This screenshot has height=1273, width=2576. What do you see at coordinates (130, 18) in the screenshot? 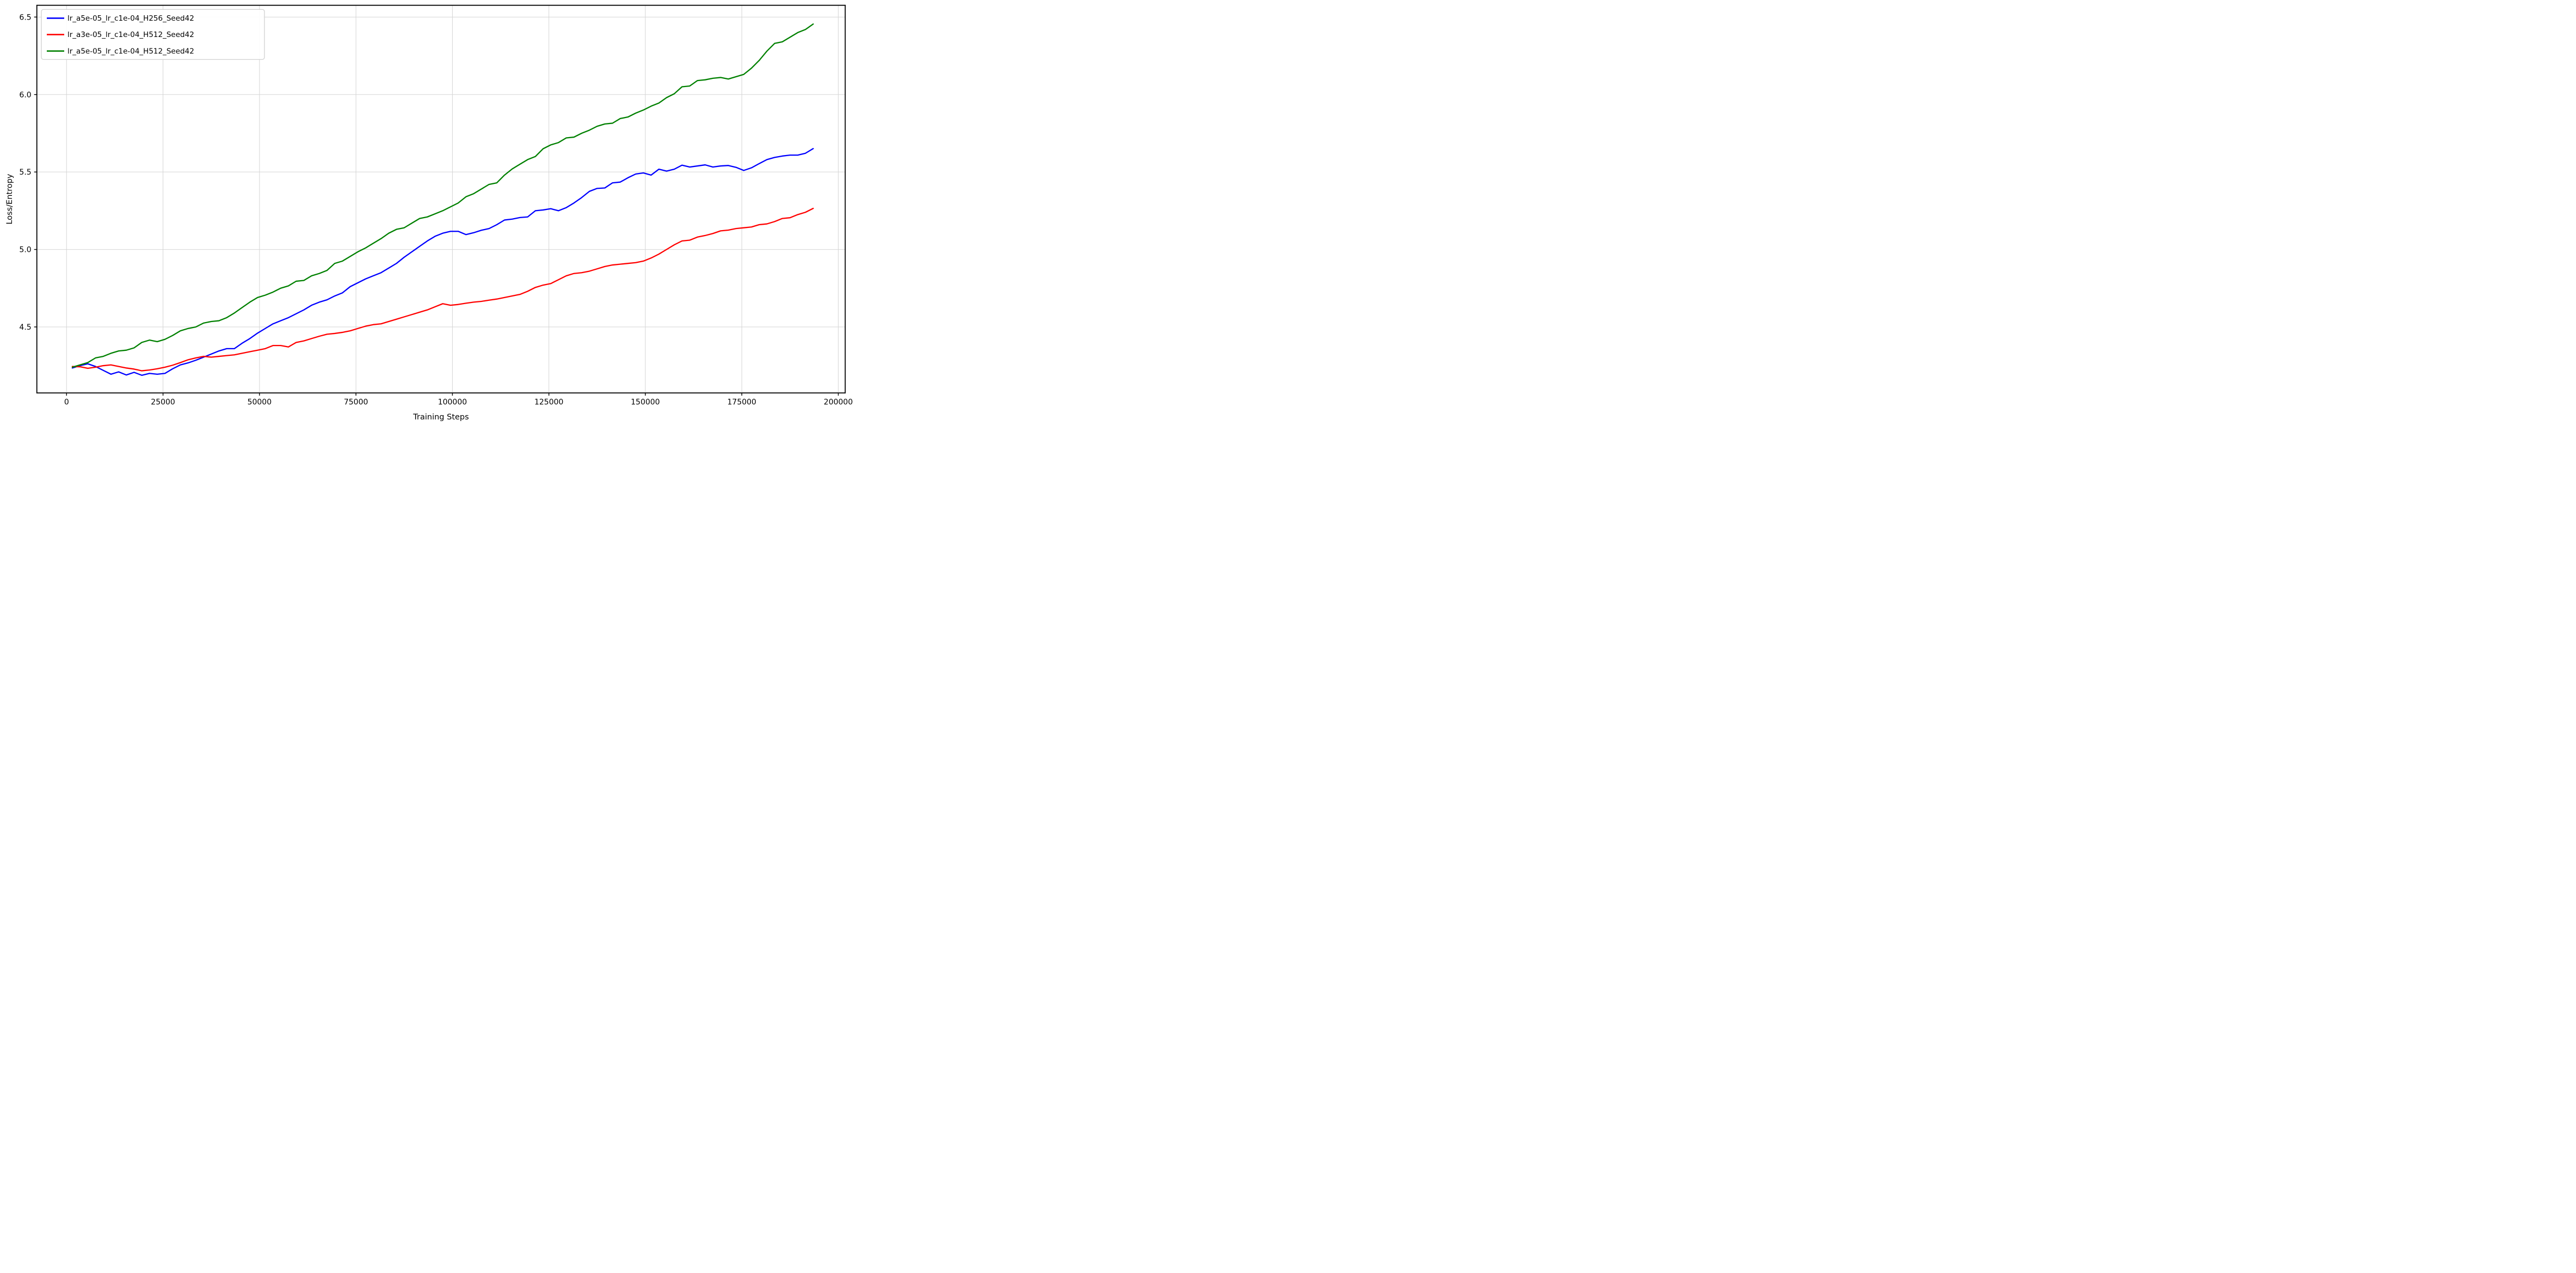
I see `legend-label-blue: lr_a5e-05_lr_c1e-04_H256_Seed42` at bounding box center [130, 18].